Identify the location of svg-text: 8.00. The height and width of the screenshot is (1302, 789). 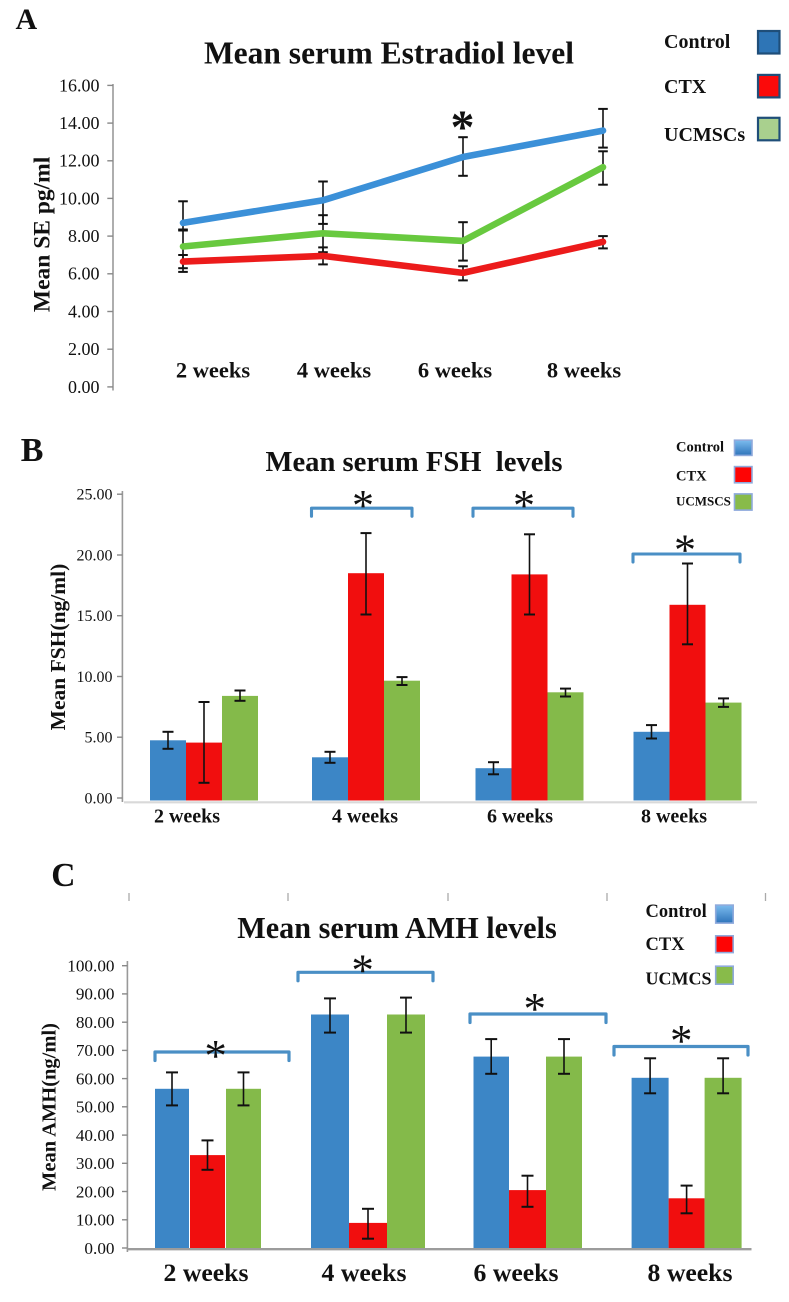
(84, 236).